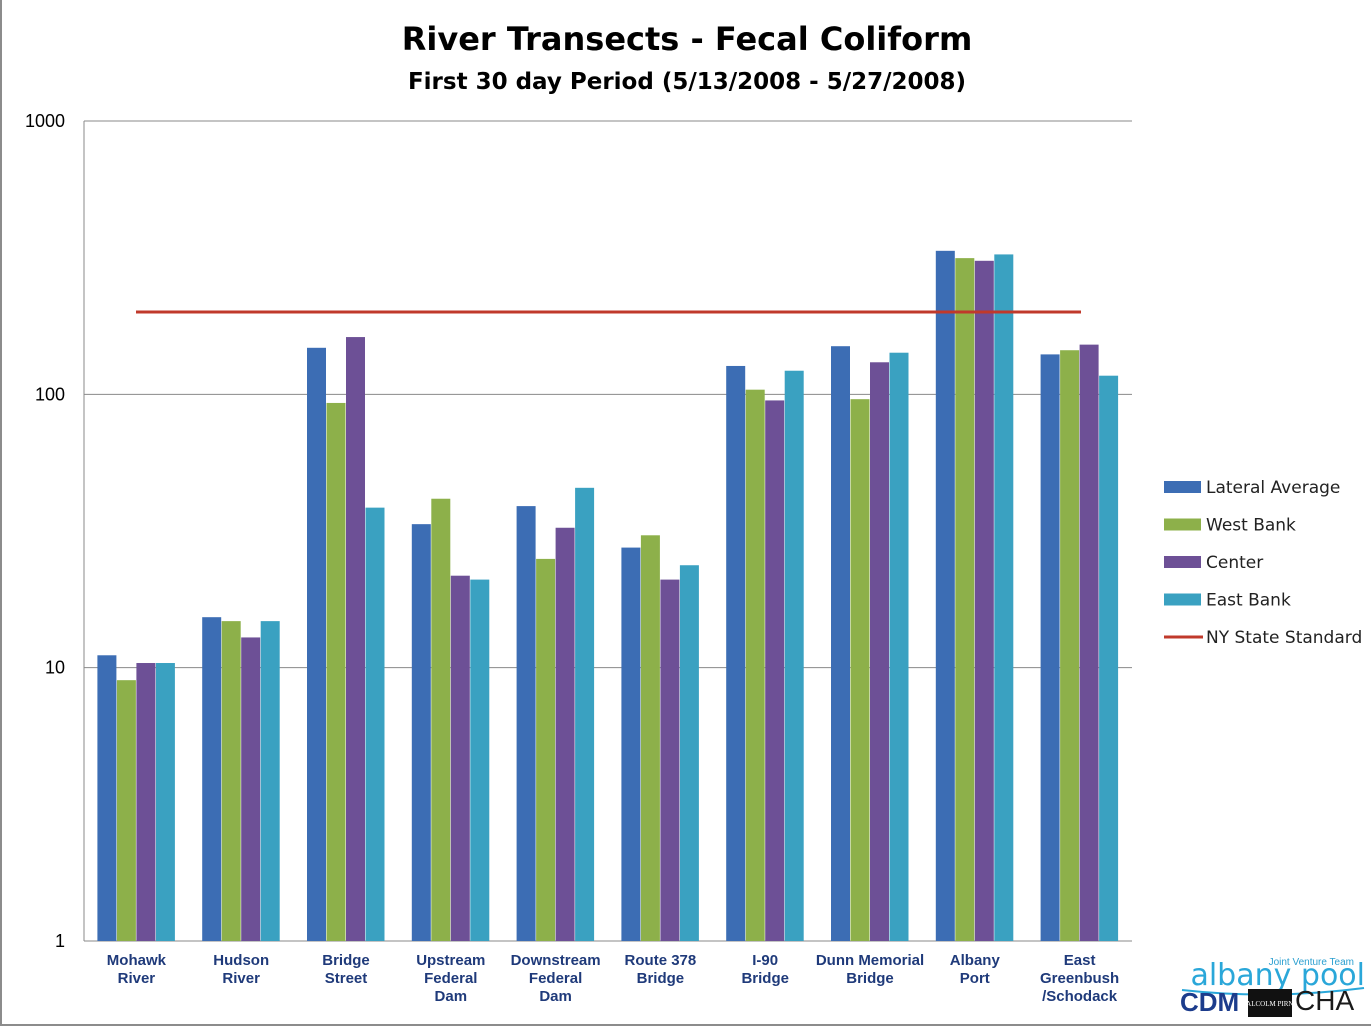 This screenshot has height=1026, width=1371. I want to click on x-tick-label: East, so click(1080, 960).